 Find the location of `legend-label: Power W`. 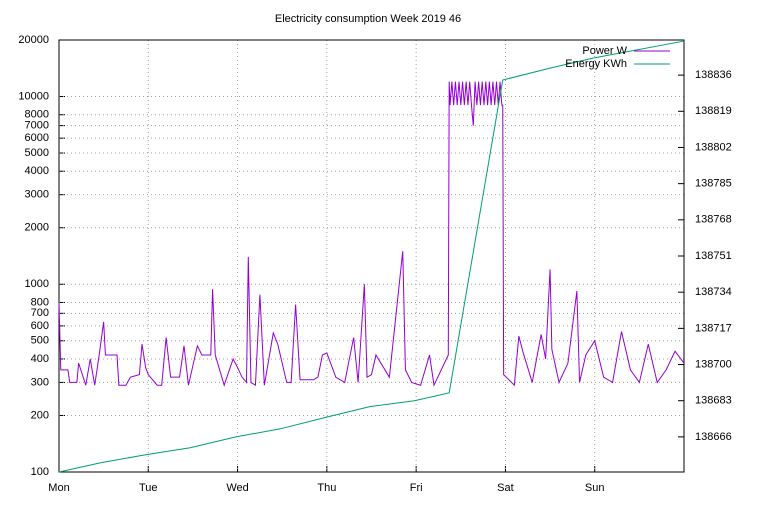

legend-label: Power W is located at coordinates (604, 51).